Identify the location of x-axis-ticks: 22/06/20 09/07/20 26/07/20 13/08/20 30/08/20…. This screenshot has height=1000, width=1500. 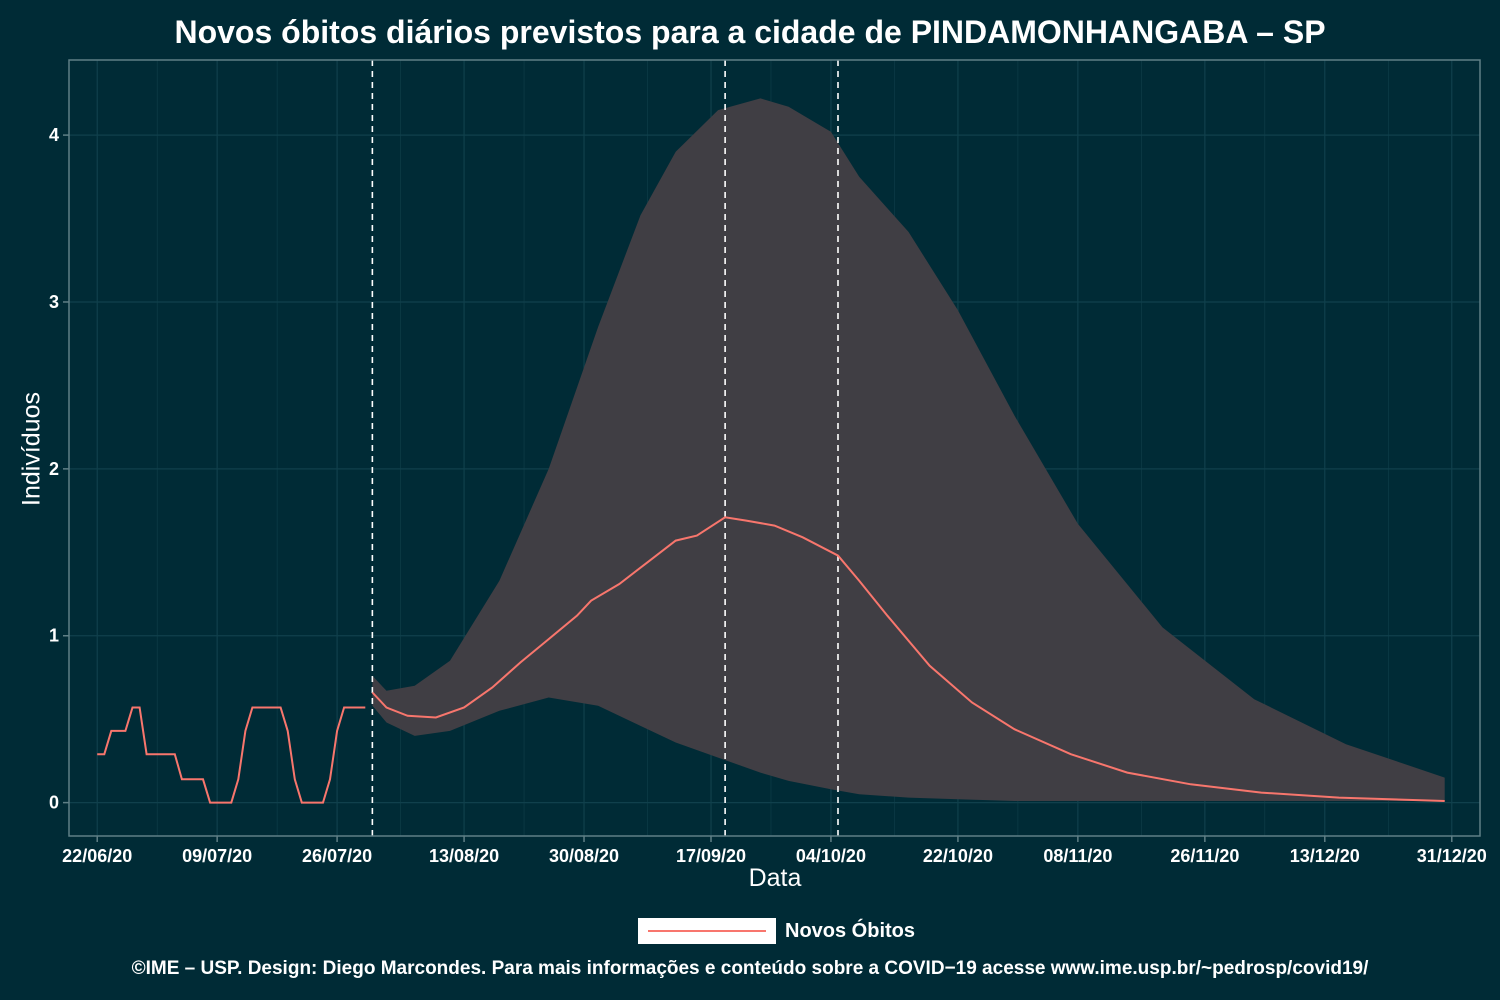
(774, 851).